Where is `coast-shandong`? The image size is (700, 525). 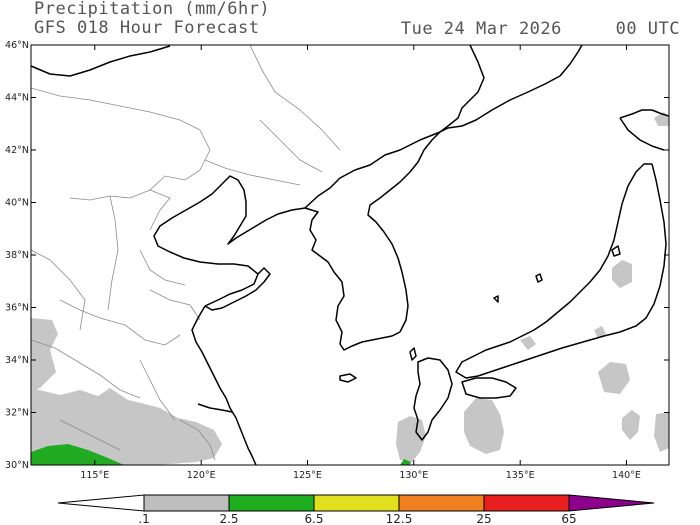 coast-shandong is located at coordinates (237, 289).